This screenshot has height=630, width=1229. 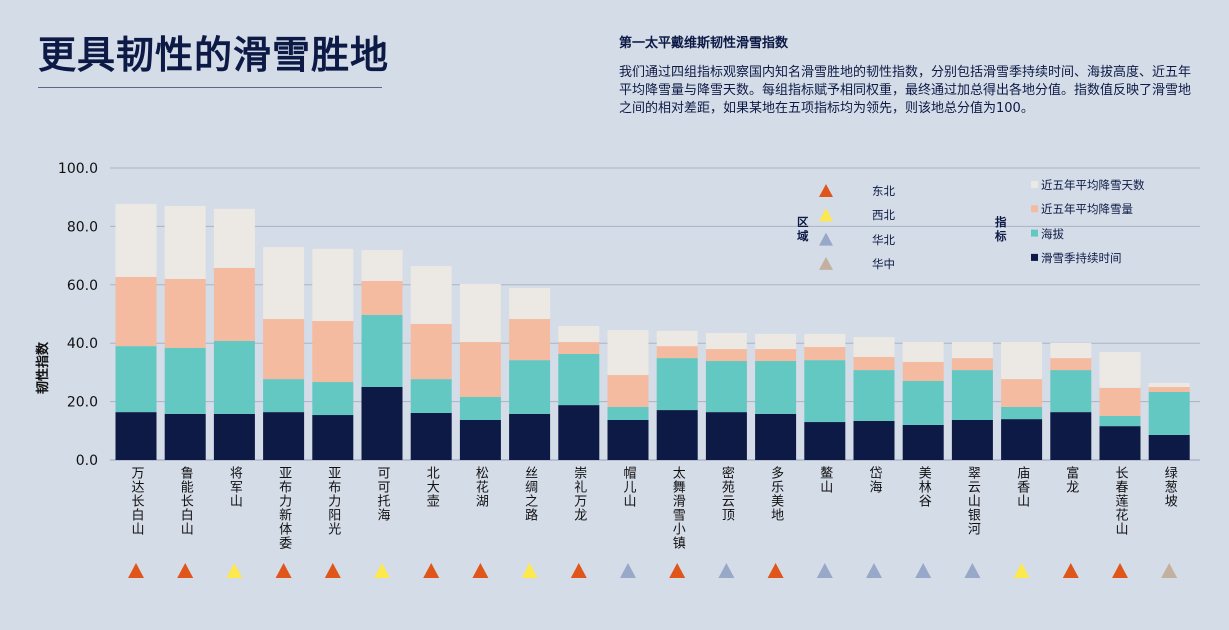 What do you see at coordinates (883, 215) in the screenshot?
I see `legend-region-label: 西北` at bounding box center [883, 215].